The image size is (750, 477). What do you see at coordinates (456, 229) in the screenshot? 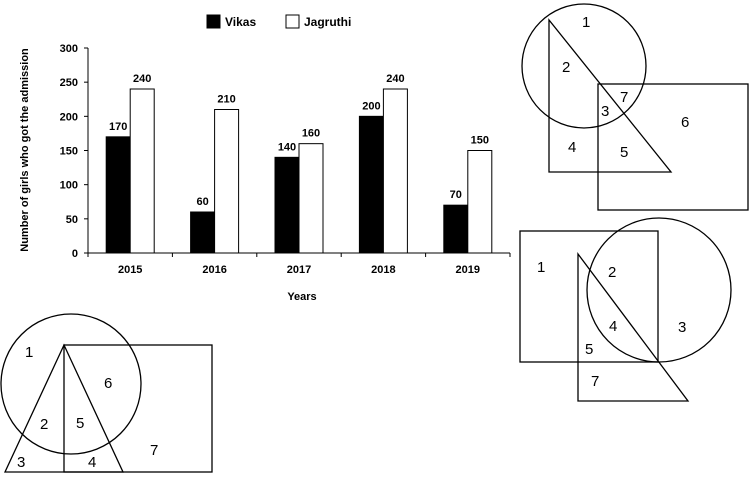
I see `bar-vikas-2019` at bounding box center [456, 229].